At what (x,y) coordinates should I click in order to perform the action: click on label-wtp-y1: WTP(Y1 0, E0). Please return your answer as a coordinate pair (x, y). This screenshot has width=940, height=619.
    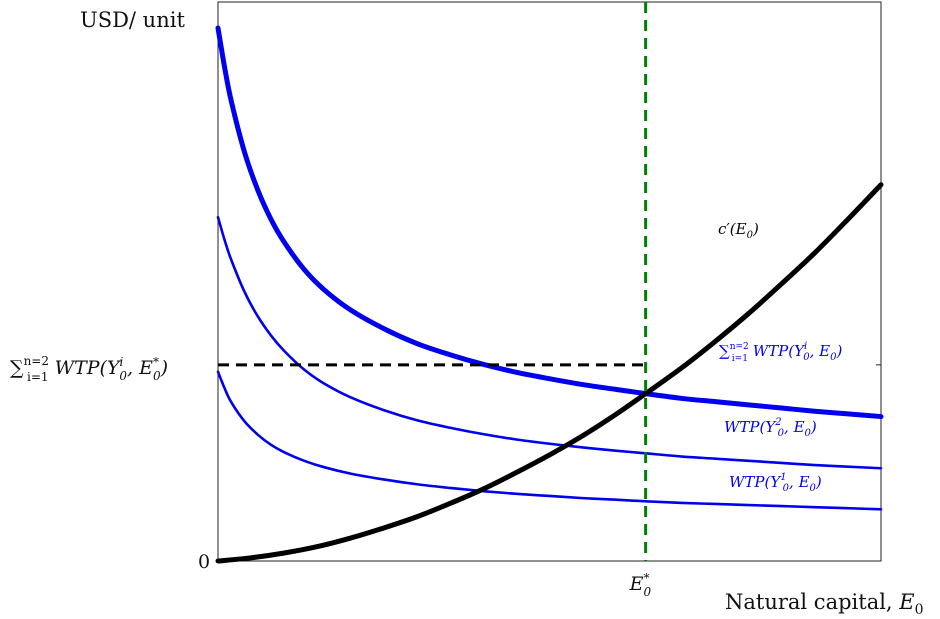
    Looking at the image, I should click on (775, 483).